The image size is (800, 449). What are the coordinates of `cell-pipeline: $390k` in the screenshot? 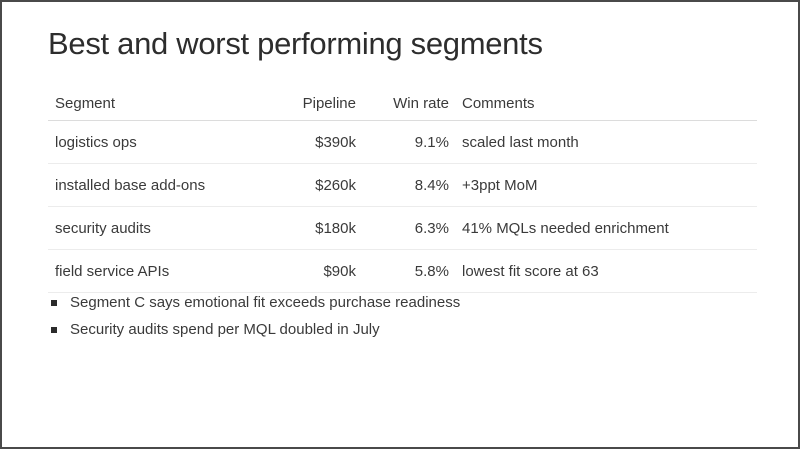 It's located at (335, 142).